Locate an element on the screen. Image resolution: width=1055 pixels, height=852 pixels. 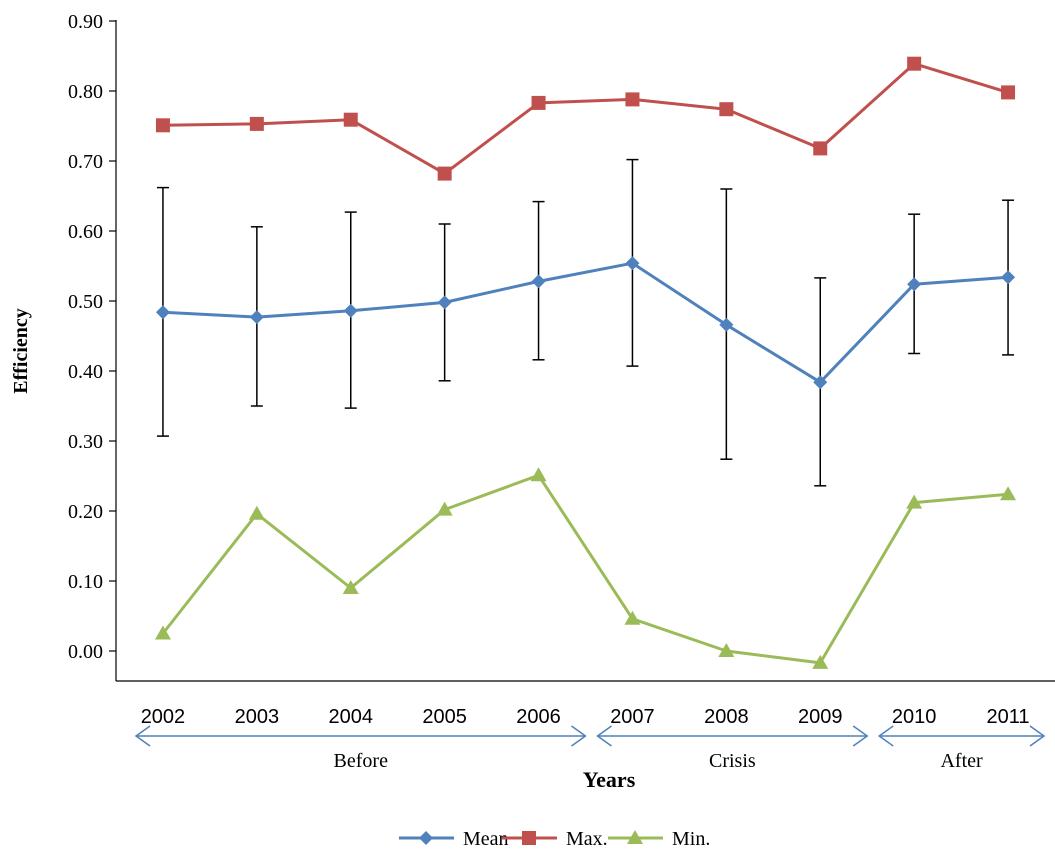
series-line-max is located at coordinates (585, 119).